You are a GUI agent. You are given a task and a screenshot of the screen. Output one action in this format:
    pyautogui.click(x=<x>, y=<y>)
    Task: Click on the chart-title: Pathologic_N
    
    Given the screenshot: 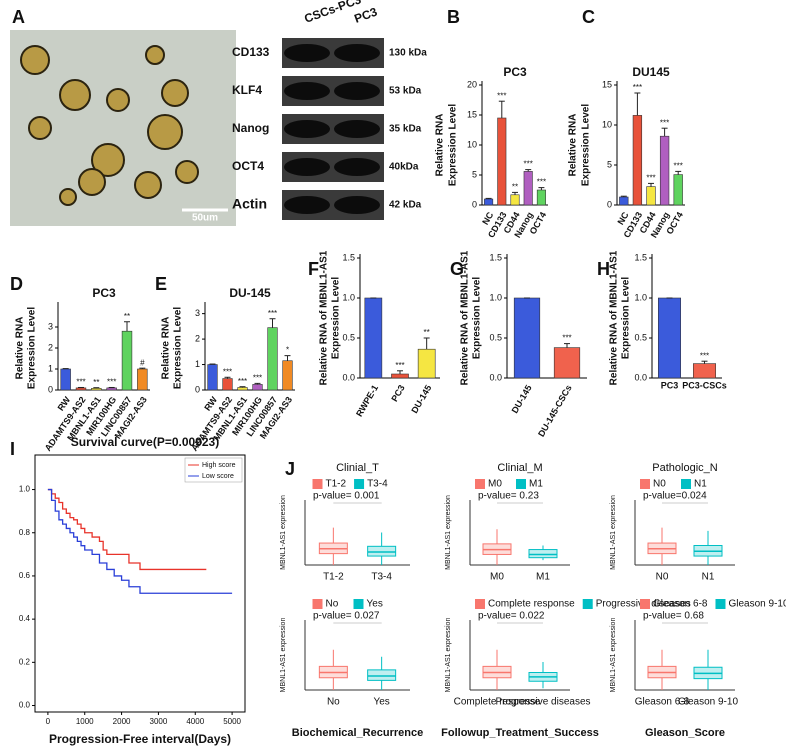 What is the action you would take?
    pyautogui.click(x=684, y=468)
    